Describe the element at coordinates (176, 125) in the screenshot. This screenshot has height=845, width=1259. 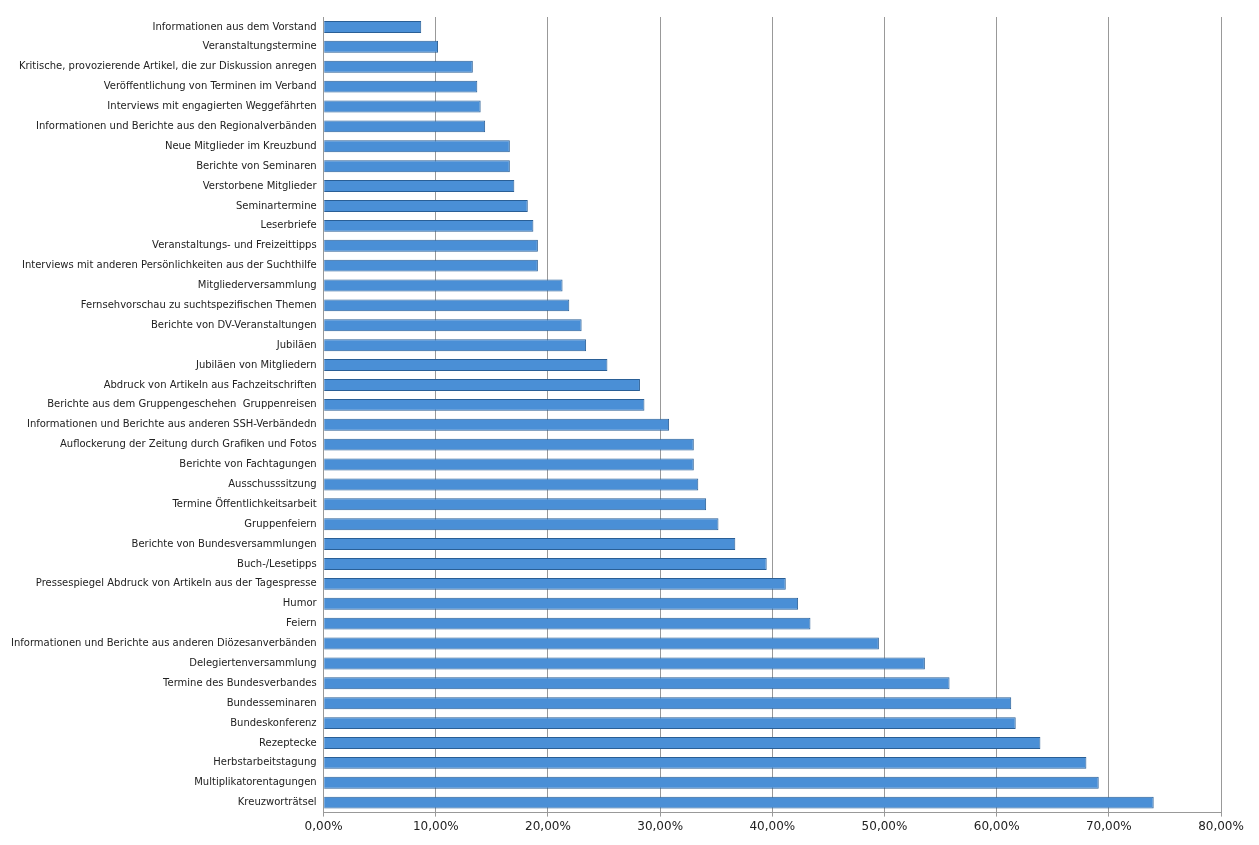
I see `y-tick-label: Informationen und Berichte aus den Regionalverbänden` at that location.